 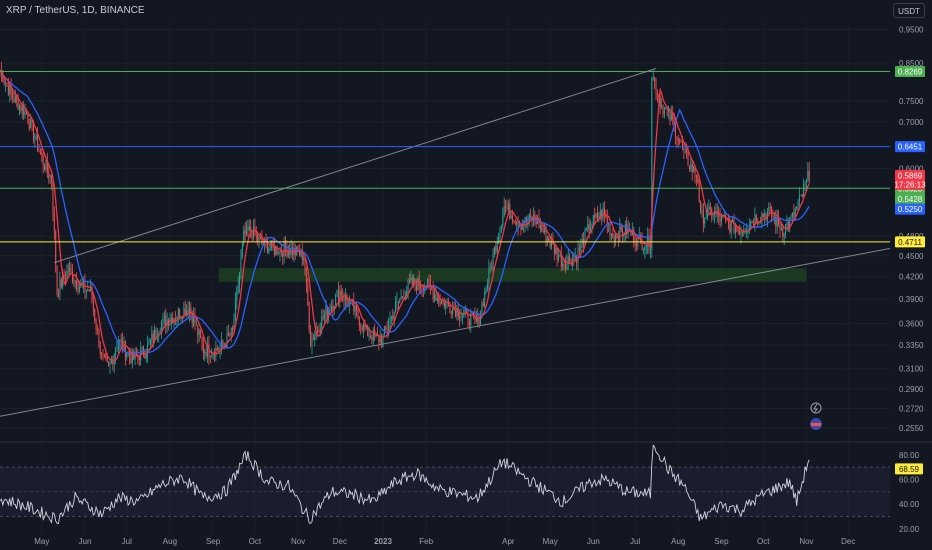 What do you see at coordinates (909, 10) in the screenshot?
I see `currency-button: USDT` at bounding box center [909, 10].